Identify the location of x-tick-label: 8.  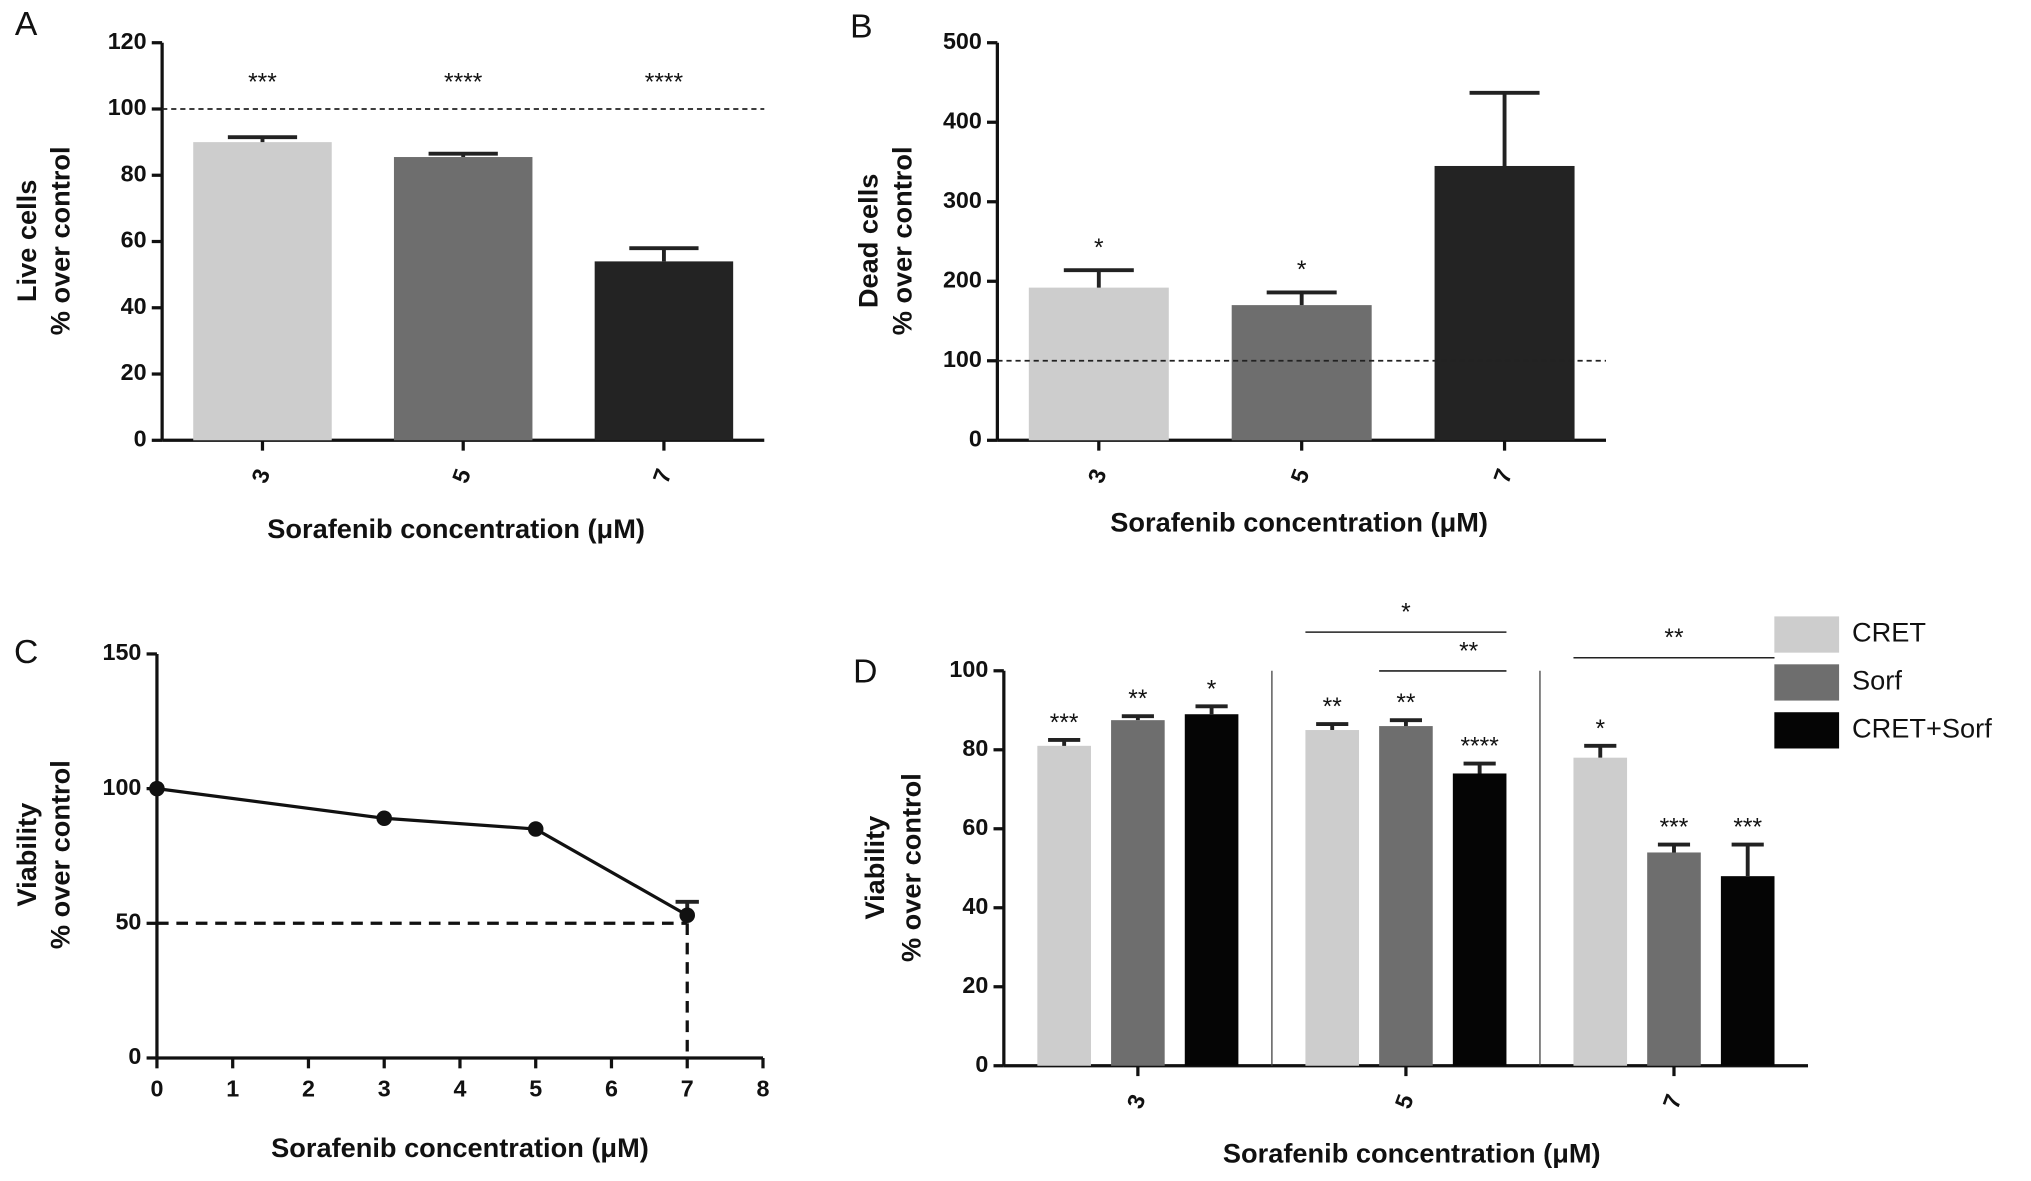
(762, 1089).